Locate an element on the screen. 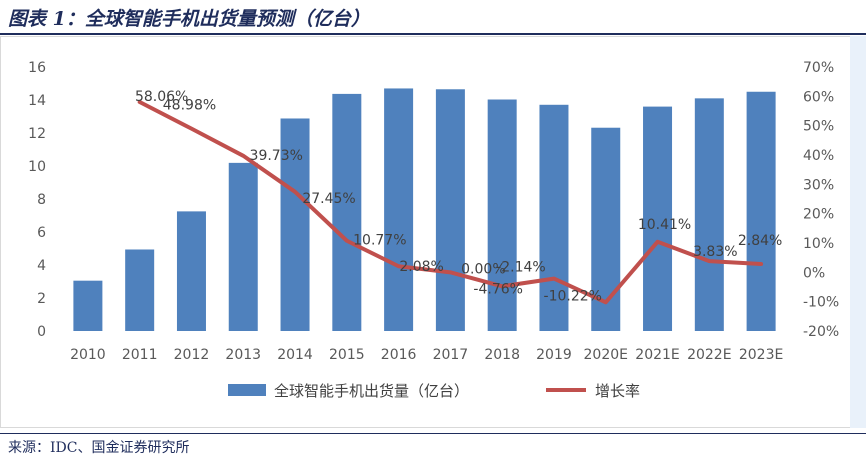 This screenshot has width=866, height=464. growth-label-2019: -2.14% is located at coordinates (521, 268).